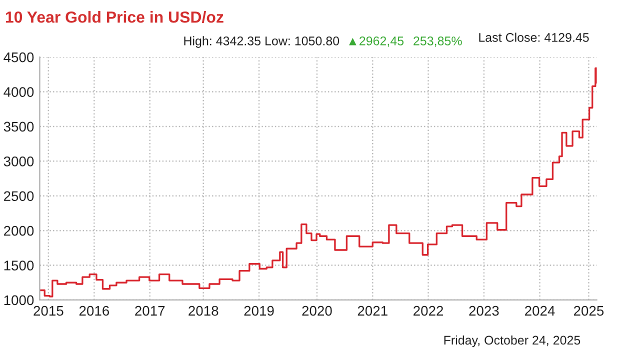  I want to click on text: 253,85%, so click(438, 41).